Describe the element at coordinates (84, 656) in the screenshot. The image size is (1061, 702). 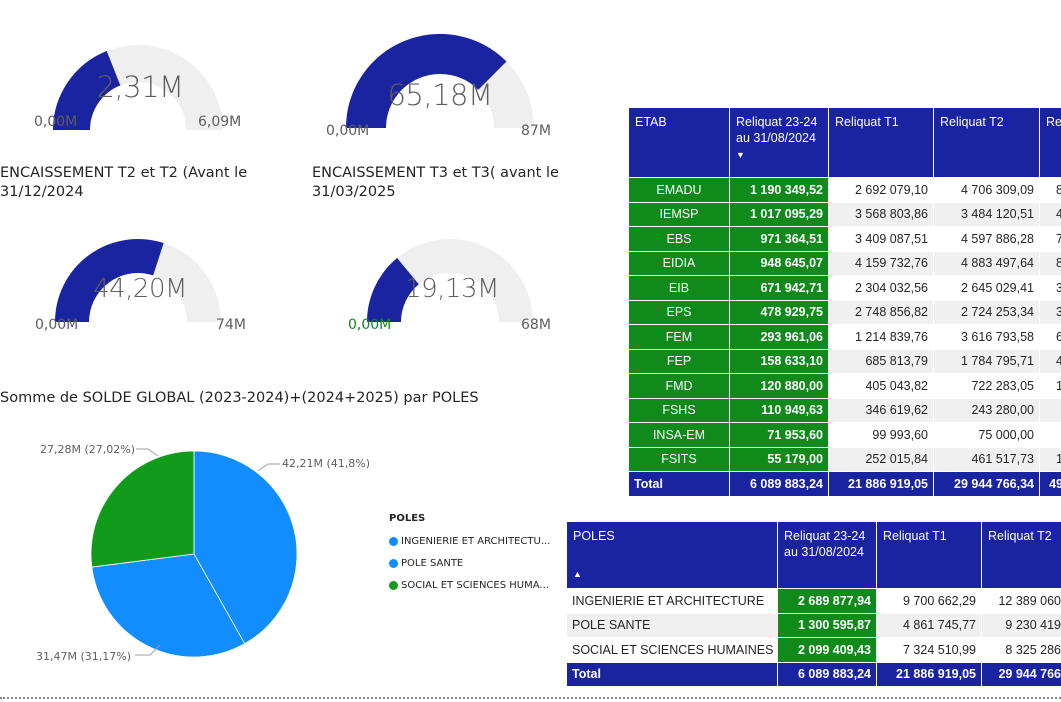
I see `pie-label-pole-sante: 31,47M (31,17%)` at that location.